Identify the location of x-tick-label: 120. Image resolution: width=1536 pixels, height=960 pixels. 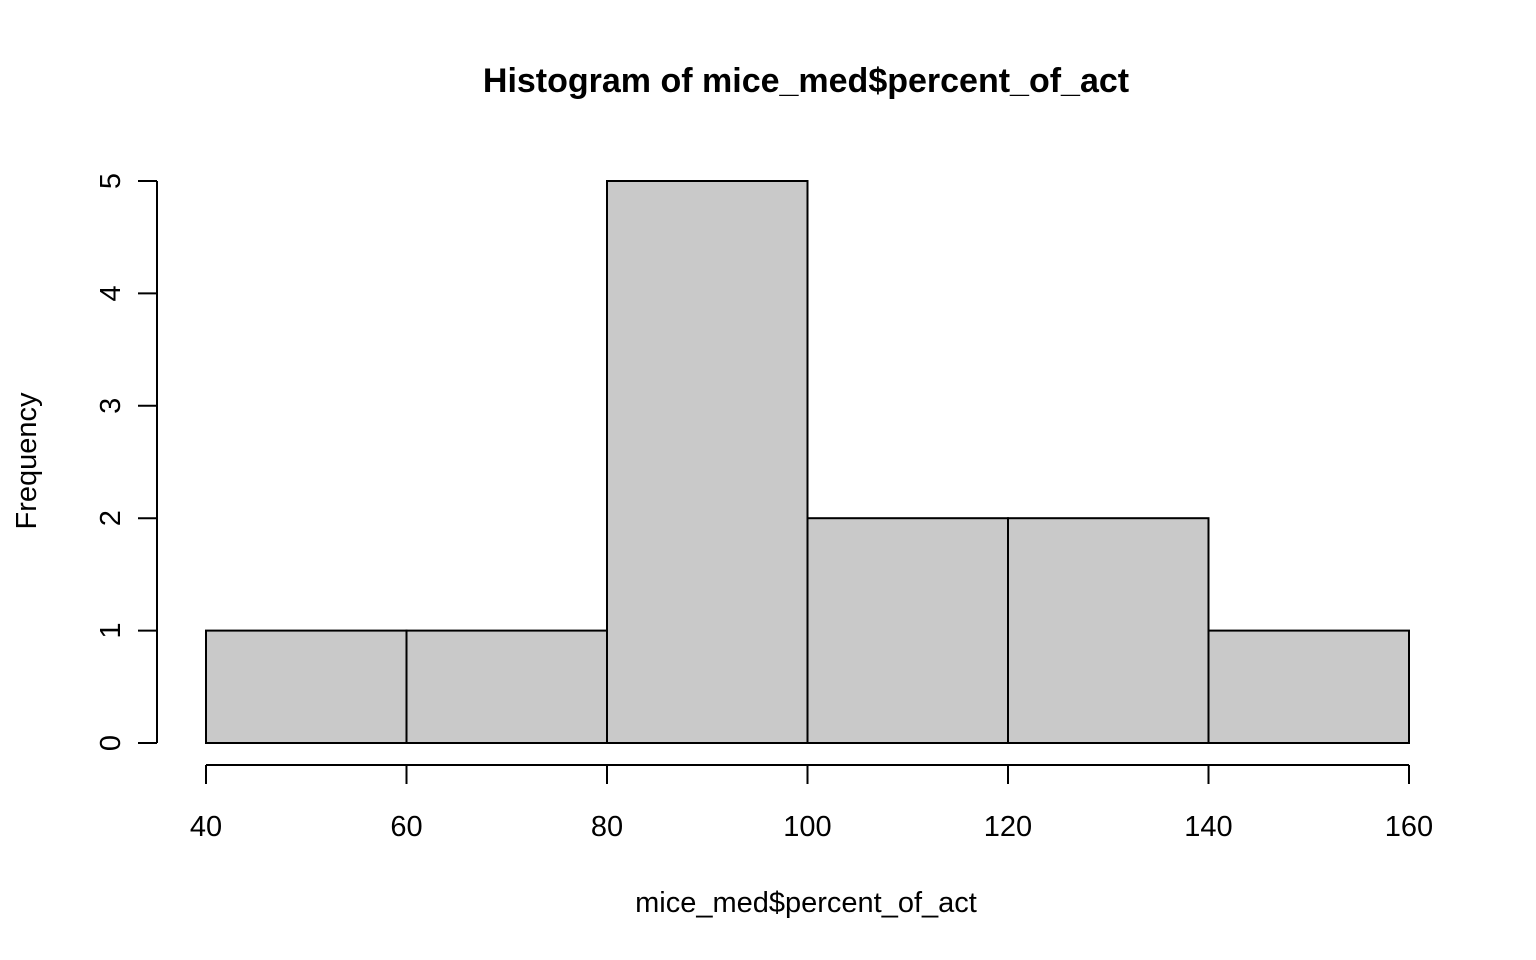
(1008, 827).